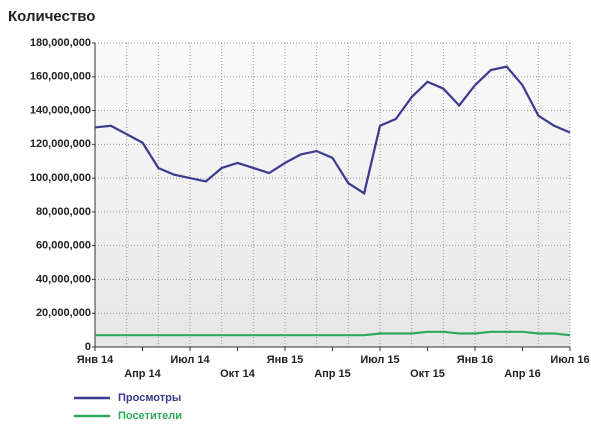  What do you see at coordinates (142, 374) in the screenshot?
I see `x-tick-label: Апр 14` at bounding box center [142, 374].